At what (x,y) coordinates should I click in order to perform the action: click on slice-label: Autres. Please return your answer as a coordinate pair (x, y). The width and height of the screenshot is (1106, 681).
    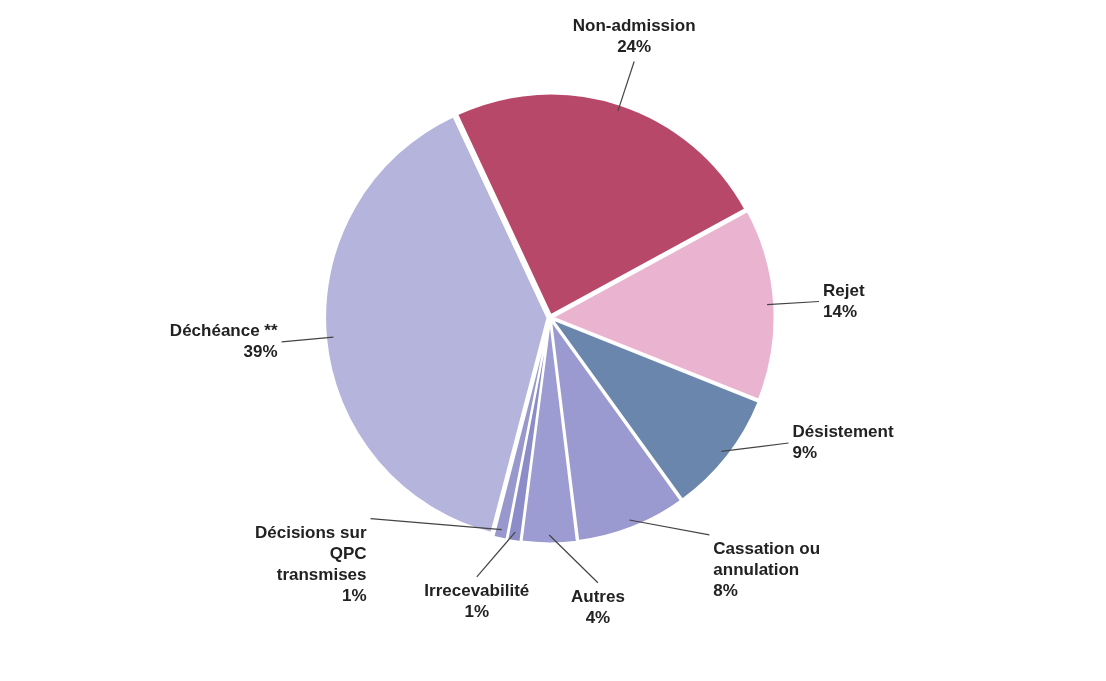
    Looking at the image, I should click on (597, 596).